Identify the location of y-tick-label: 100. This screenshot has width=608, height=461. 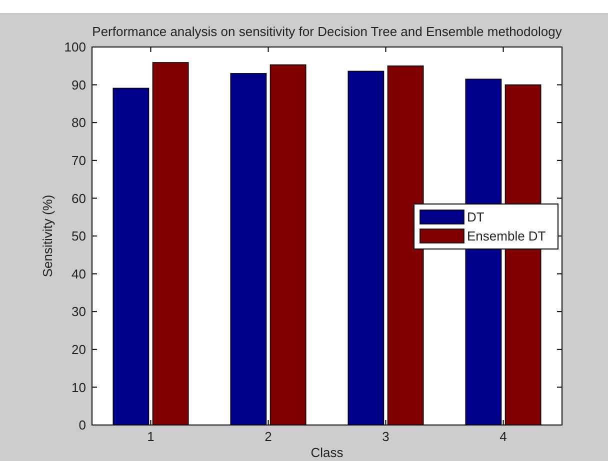
(75, 47).